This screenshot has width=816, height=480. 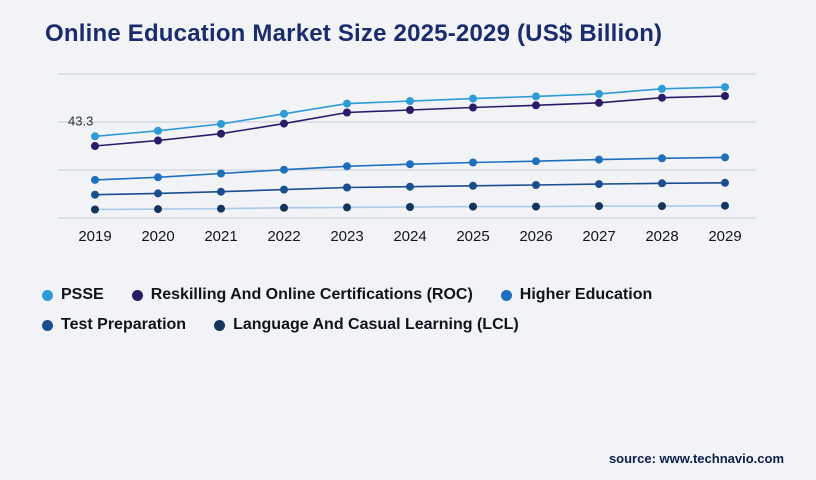 I want to click on legend-item-0: PSSE, so click(x=73, y=295).